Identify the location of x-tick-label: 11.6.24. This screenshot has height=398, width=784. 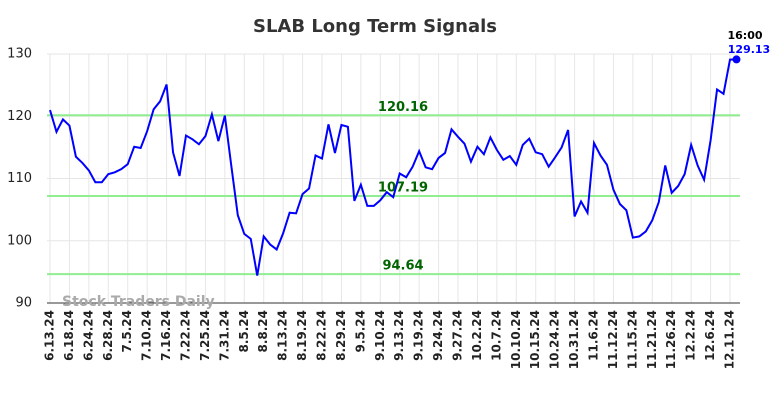
(594, 335).